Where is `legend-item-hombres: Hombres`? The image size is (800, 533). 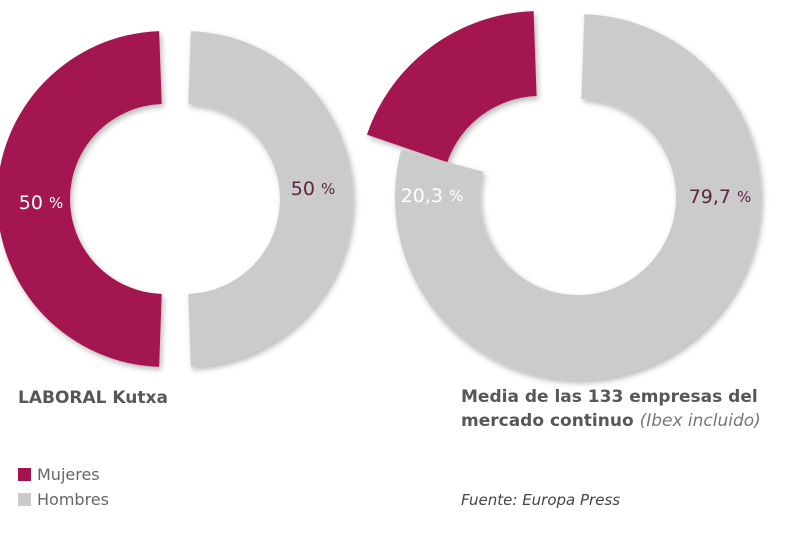 legend-item-hombres: Hombres is located at coordinates (63, 499).